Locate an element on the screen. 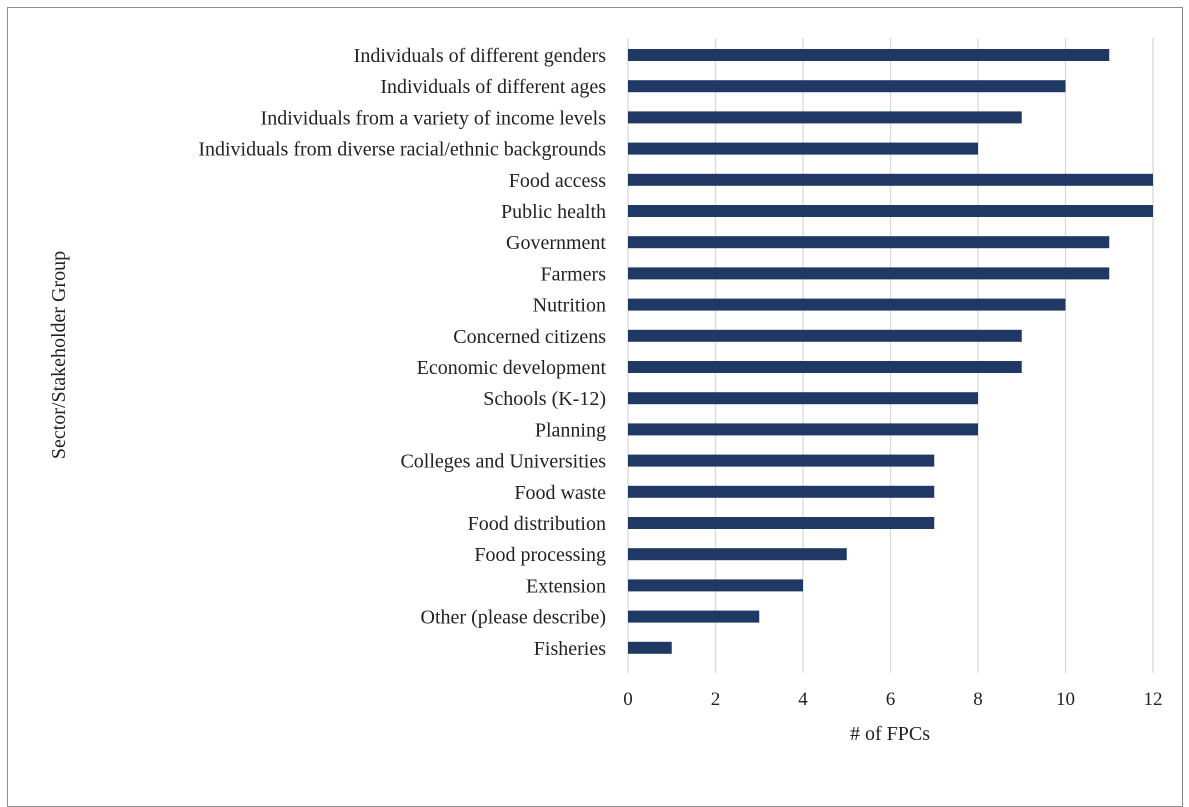 The width and height of the screenshot is (1189, 807). category-label: Fisheries is located at coordinates (570, 649).